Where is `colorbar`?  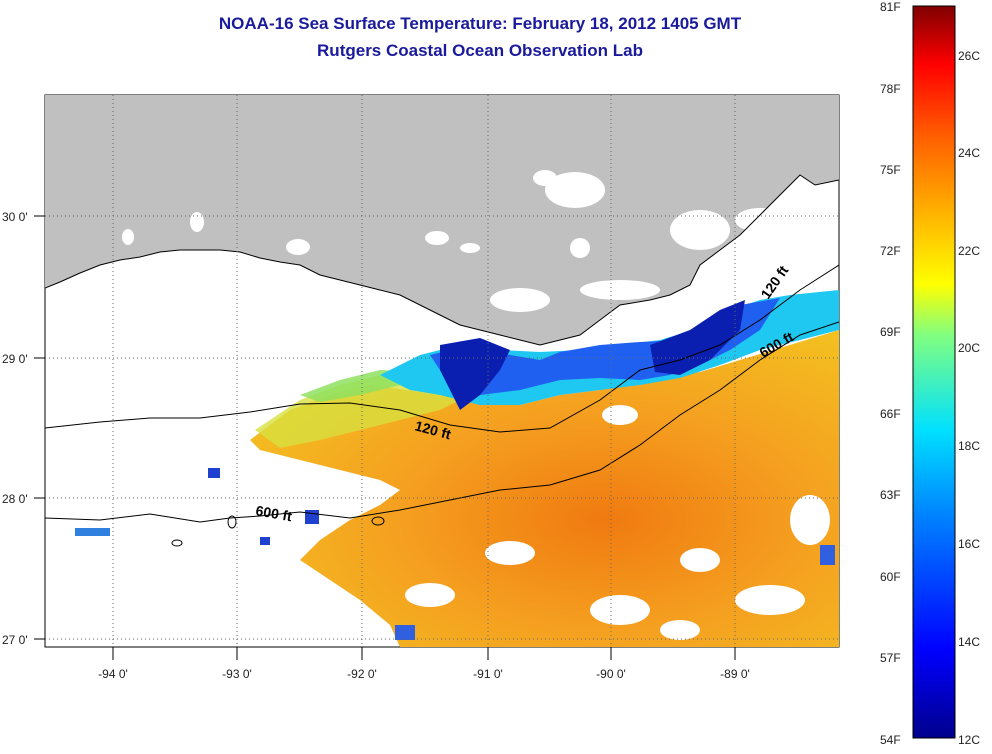
colorbar is located at coordinates (934, 372).